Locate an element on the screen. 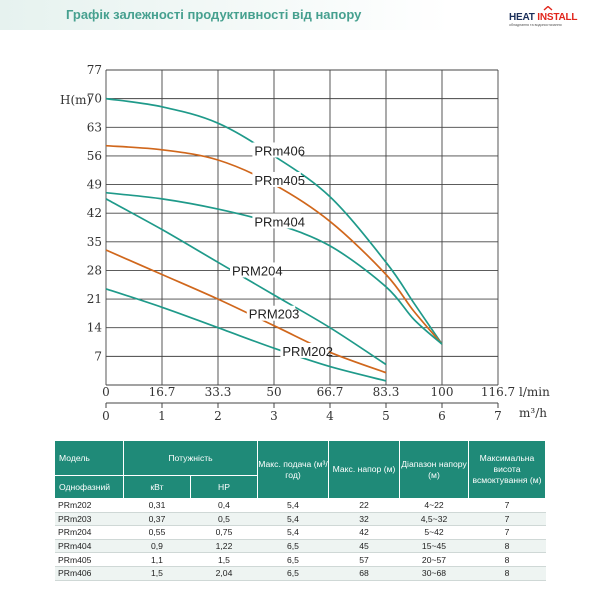 The height and width of the screenshot is (600, 600). x-tick-label-lmin: 33.3 is located at coordinates (218, 392).